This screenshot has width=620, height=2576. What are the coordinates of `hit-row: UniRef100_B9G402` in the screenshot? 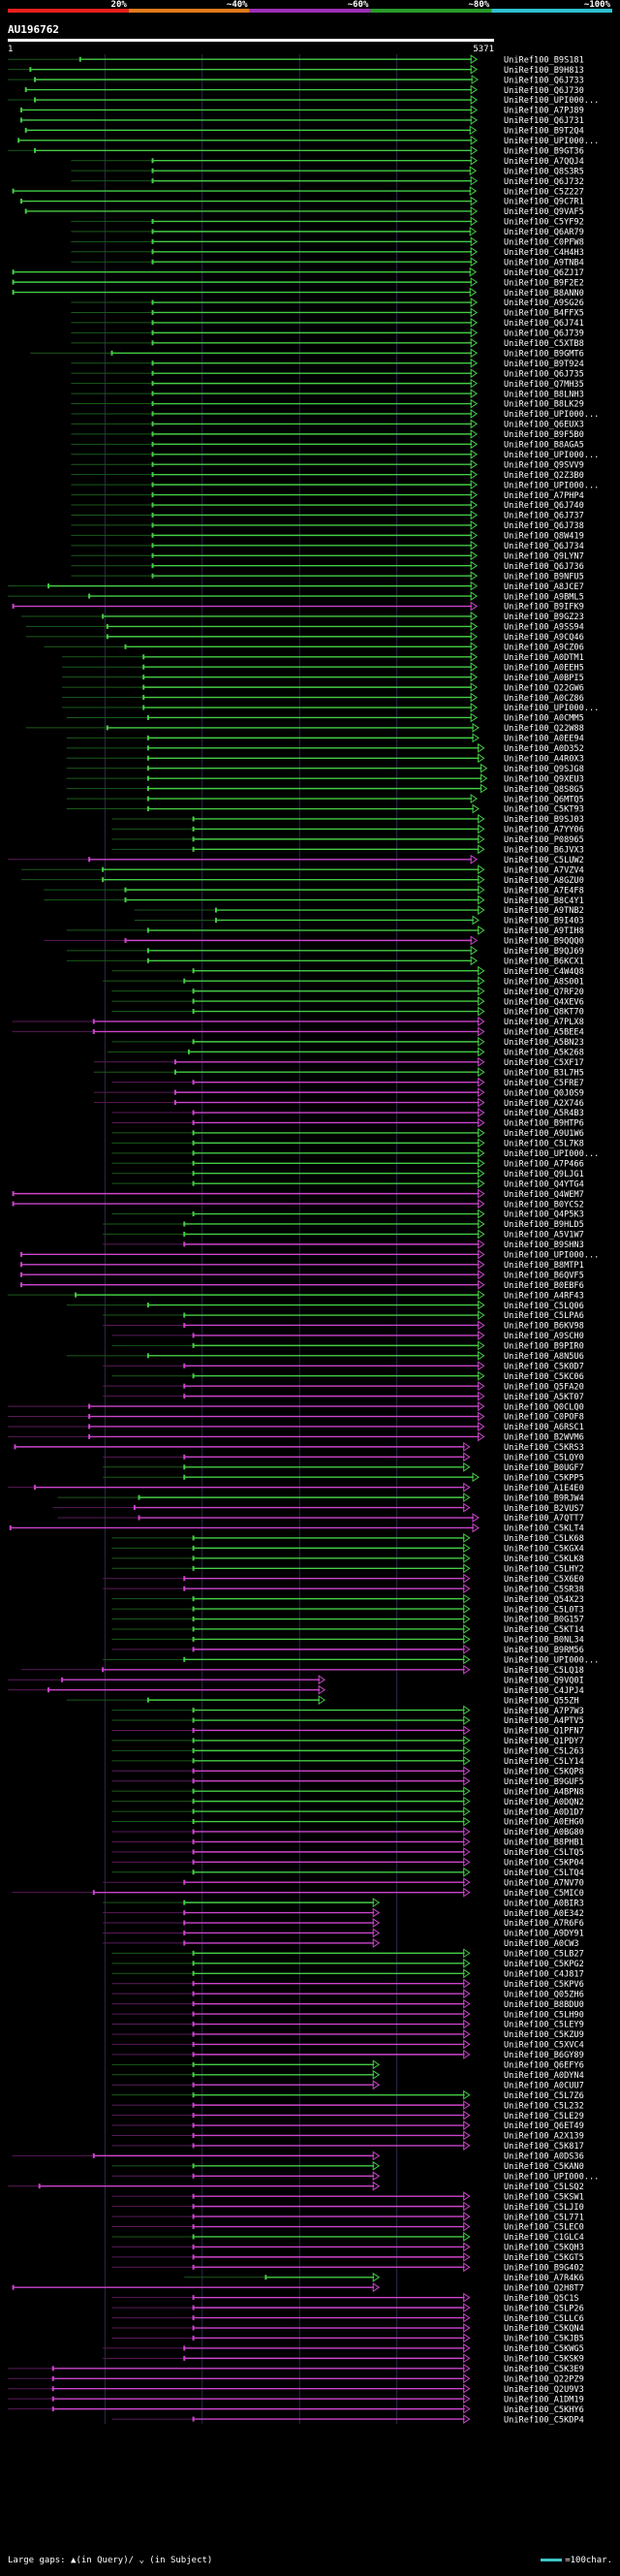 It's located at (347, 2268).